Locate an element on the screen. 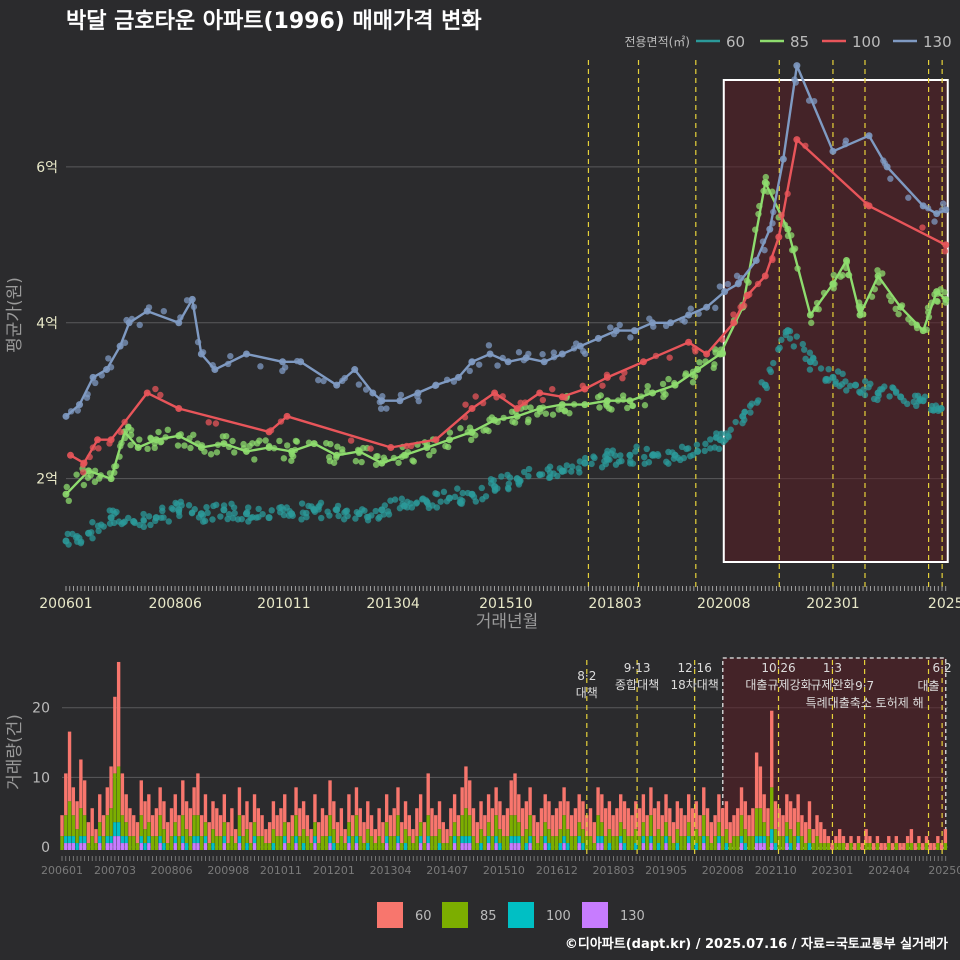 This screenshot has width=960, height=960. legend-label-60: 60 is located at coordinates (735, 42).